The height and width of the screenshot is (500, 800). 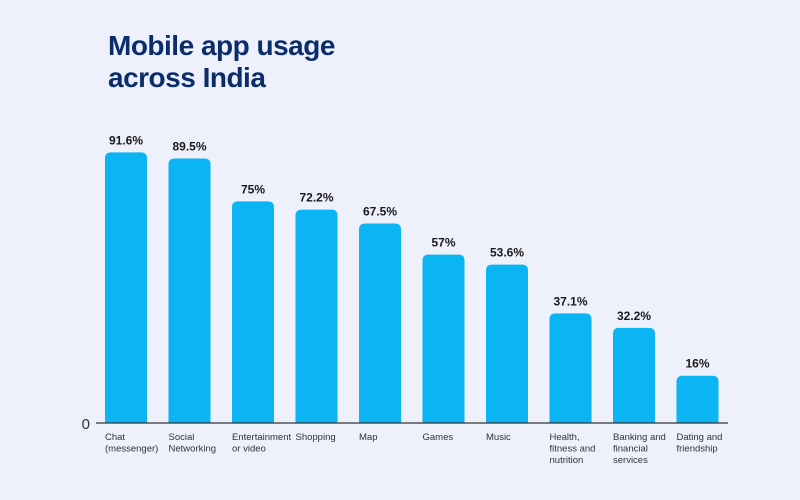 What do you see at coordinates (570, 301) in the screenshot?
I see `bar-value-label-7: 37.1%` at bounding box center [570, 301].